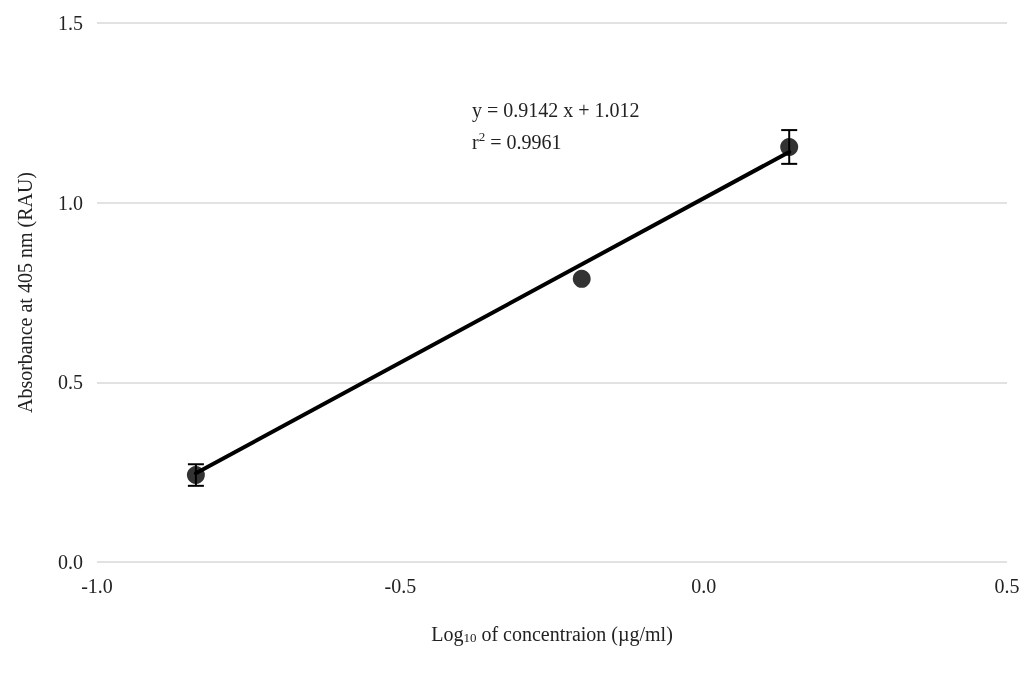 This screenshot has width=1024, height=673. Describe the element at coordinates (25, 292) in the screenshot. I see `y-axis-title: Absorbance at 405 nm (RAU)` at that location.